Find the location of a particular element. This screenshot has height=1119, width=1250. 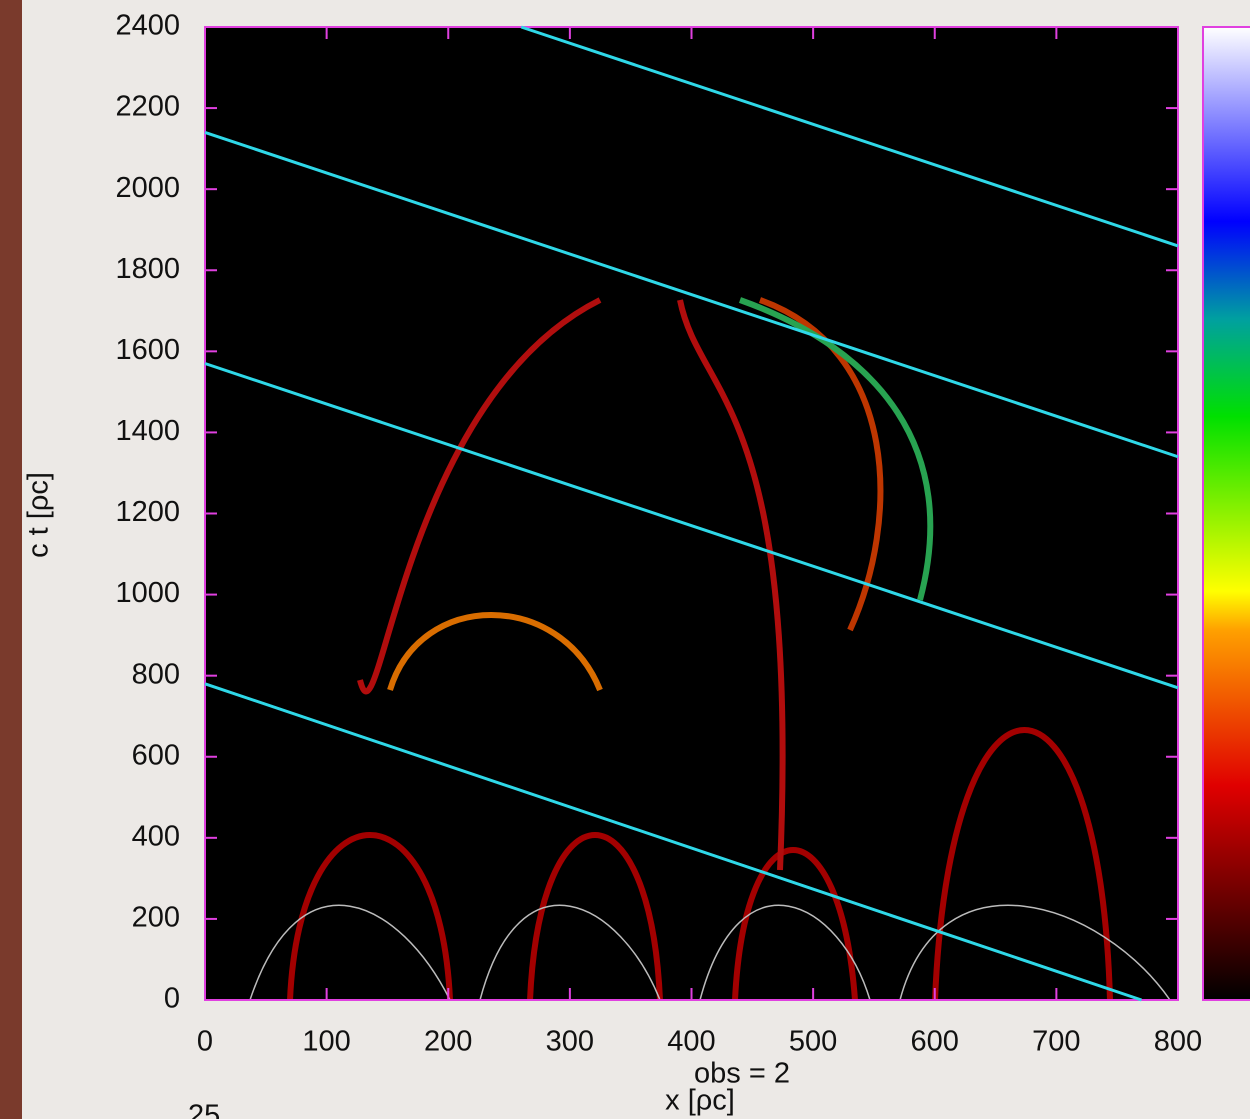

y-tick-label: 600 is located at coordinates (156, 755).